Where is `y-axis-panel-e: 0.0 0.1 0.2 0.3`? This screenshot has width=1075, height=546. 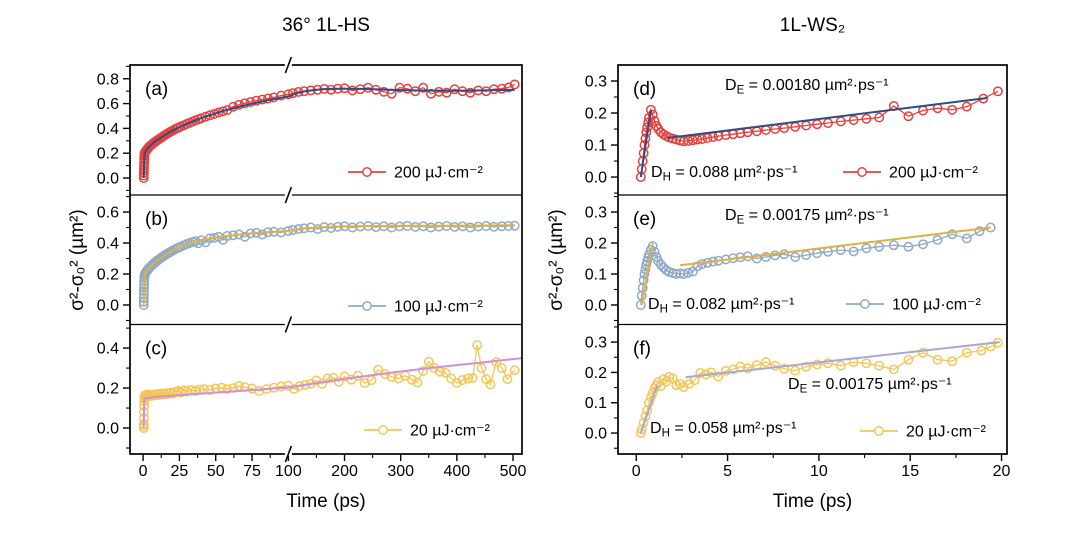 y-axis-panel-e: 0.0 0.1 0.2 0.3 is located at coordinates (601, 258).